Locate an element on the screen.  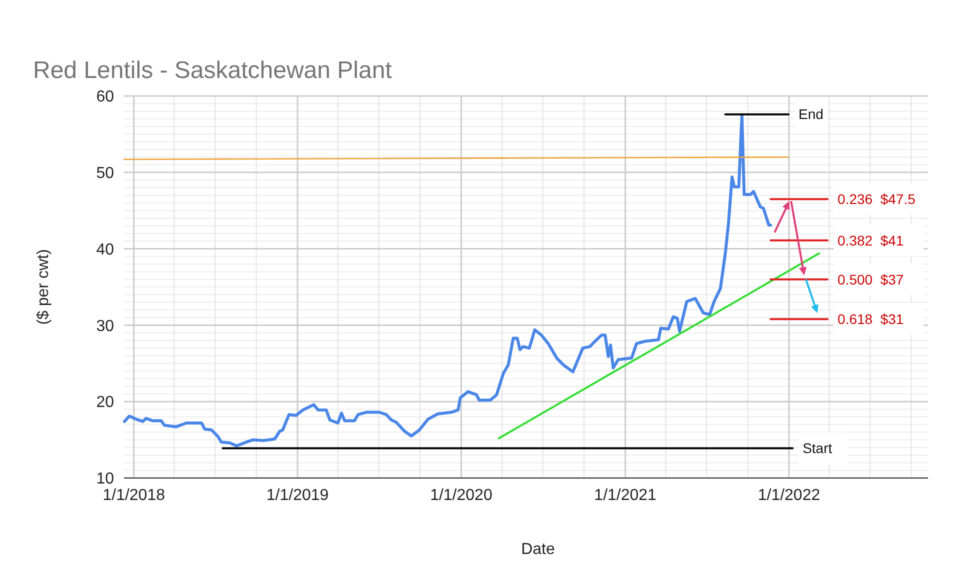
x-tick-label: 1/1/2020 is located at coordinates (461, 495).